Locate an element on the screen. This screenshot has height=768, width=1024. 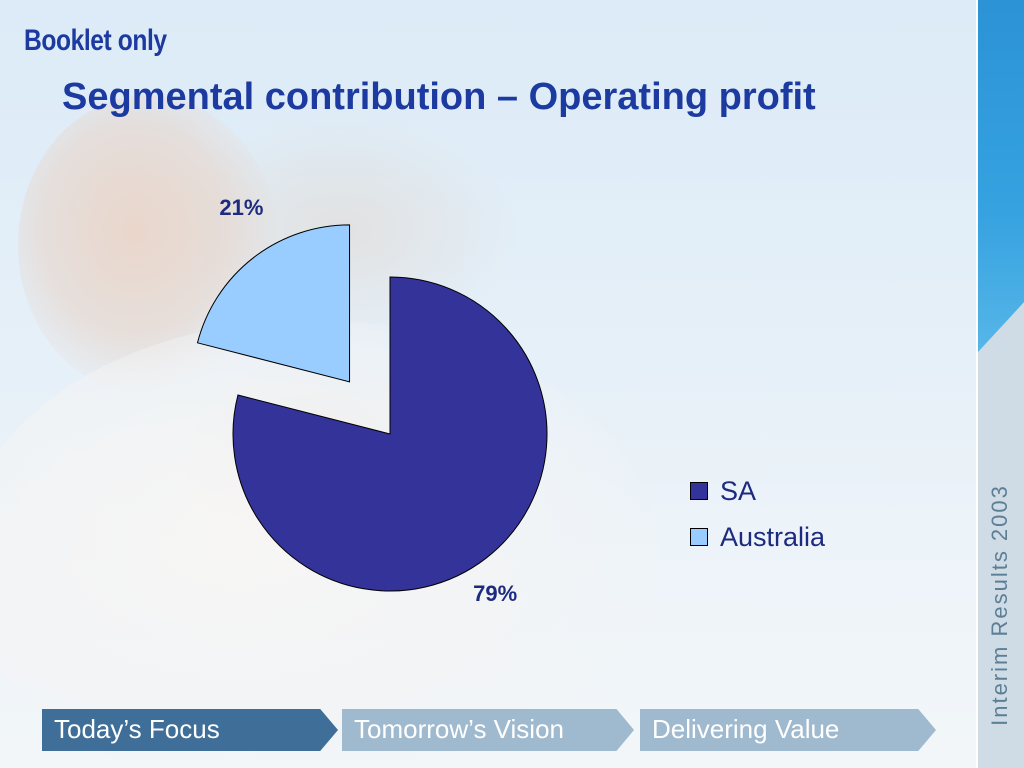
side-caption: Interim Results 2003 is located at coordinates (999, 605).